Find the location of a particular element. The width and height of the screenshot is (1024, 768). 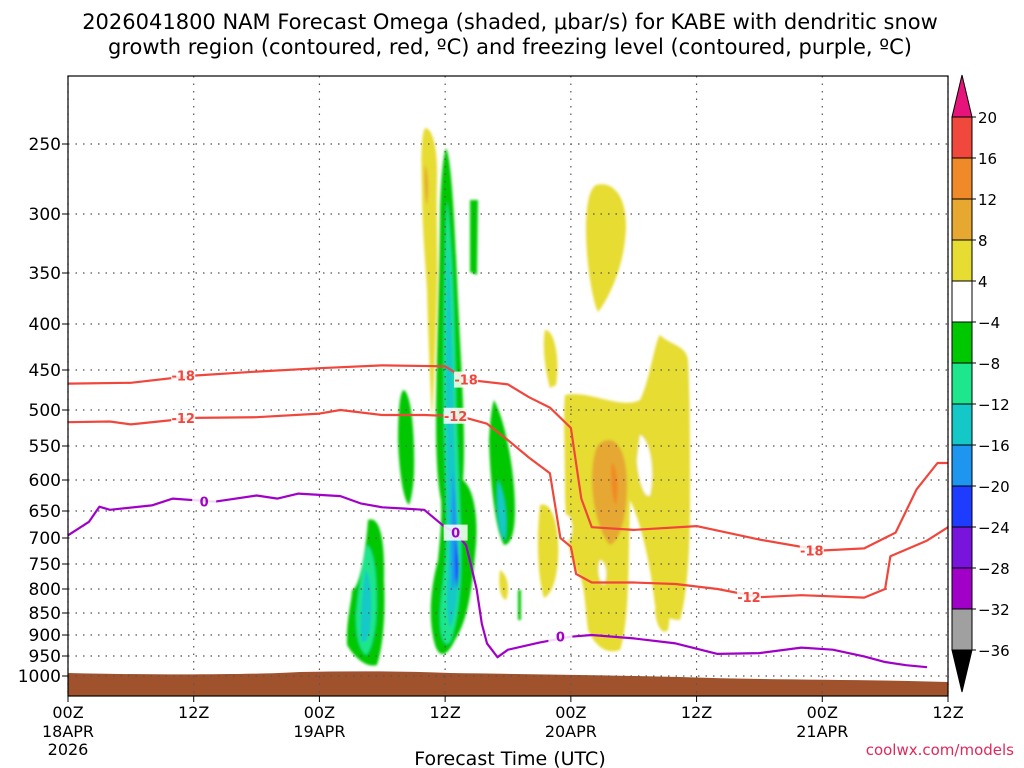

omega-shade-yellow-main-20apr is located at coordinates (627, 493).